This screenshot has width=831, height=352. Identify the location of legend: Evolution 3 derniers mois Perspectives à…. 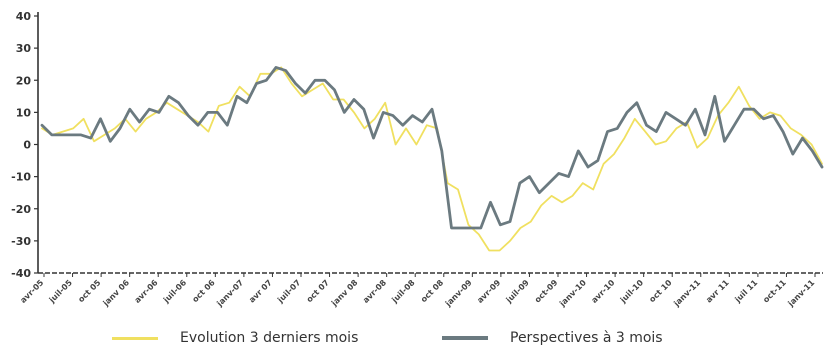
(415, 340).